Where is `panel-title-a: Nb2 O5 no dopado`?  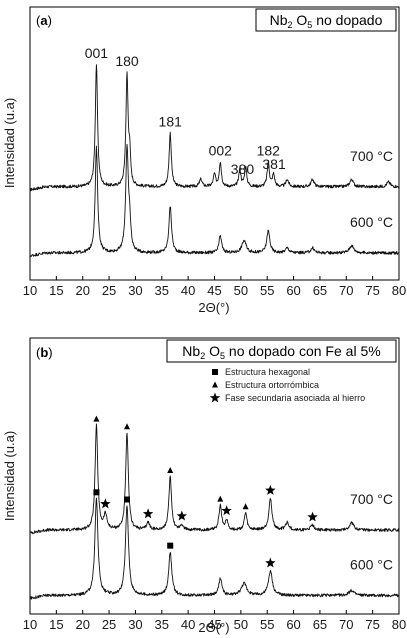 panel-title-a: Nb2 O5 no dopado is located at coordinates (326, 20).